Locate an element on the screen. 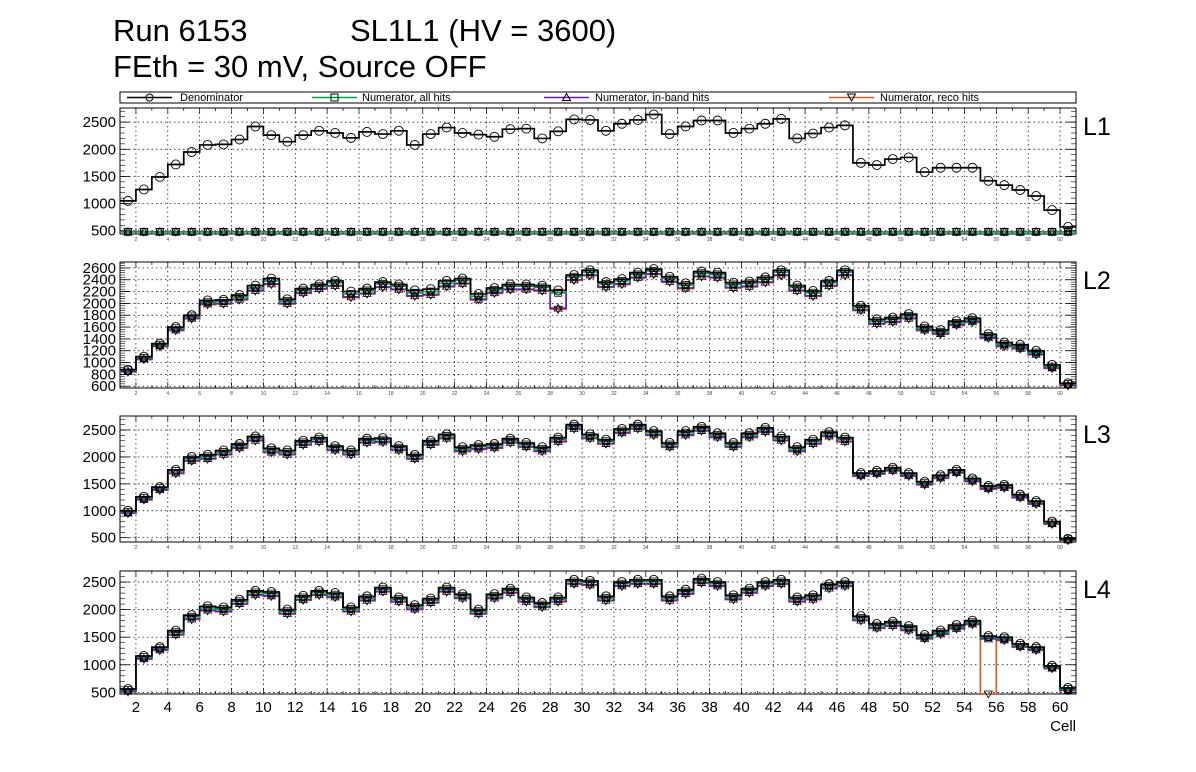  x-tick-label: 20 is located at coordinates (423, 548).